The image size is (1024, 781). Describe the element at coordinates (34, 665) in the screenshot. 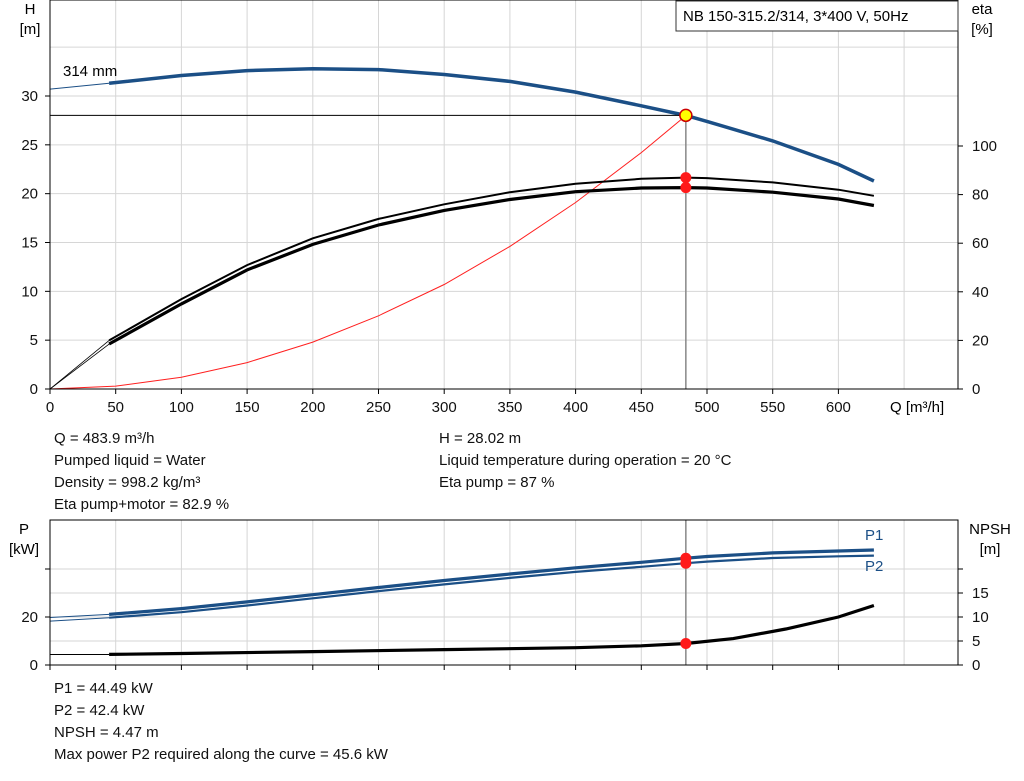

I see `p-tick-label: 0` at that location.